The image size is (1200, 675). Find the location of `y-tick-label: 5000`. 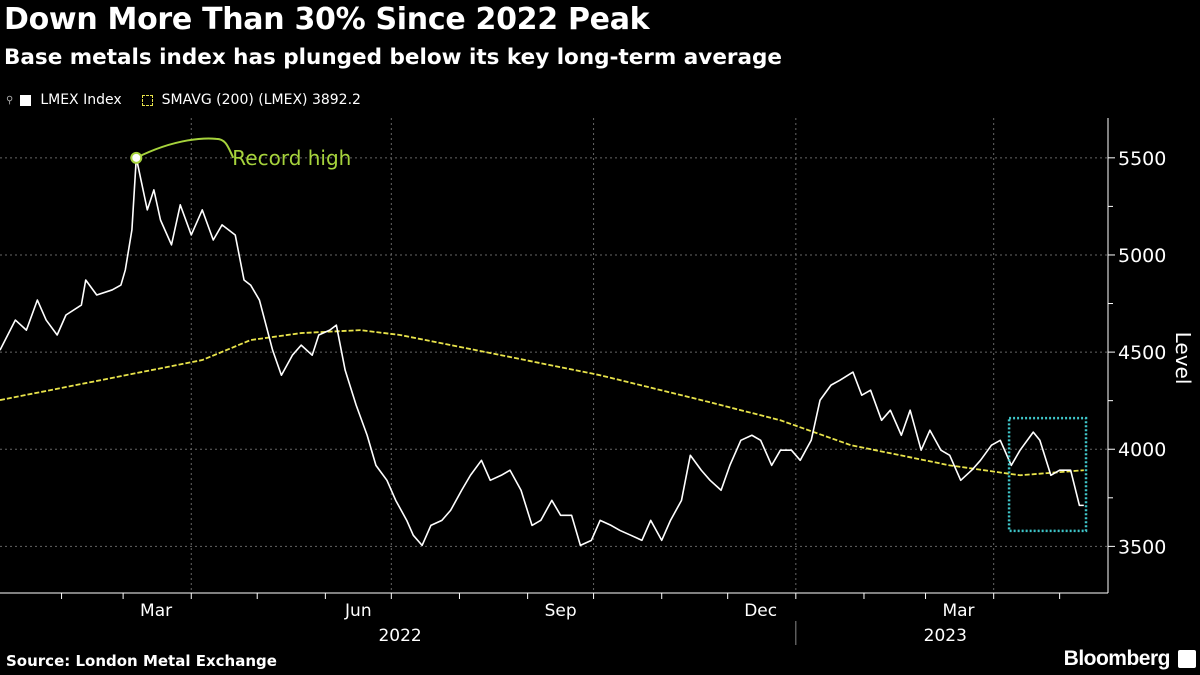

y-tick-label: 5000 is located at coordinates (1142, 256).